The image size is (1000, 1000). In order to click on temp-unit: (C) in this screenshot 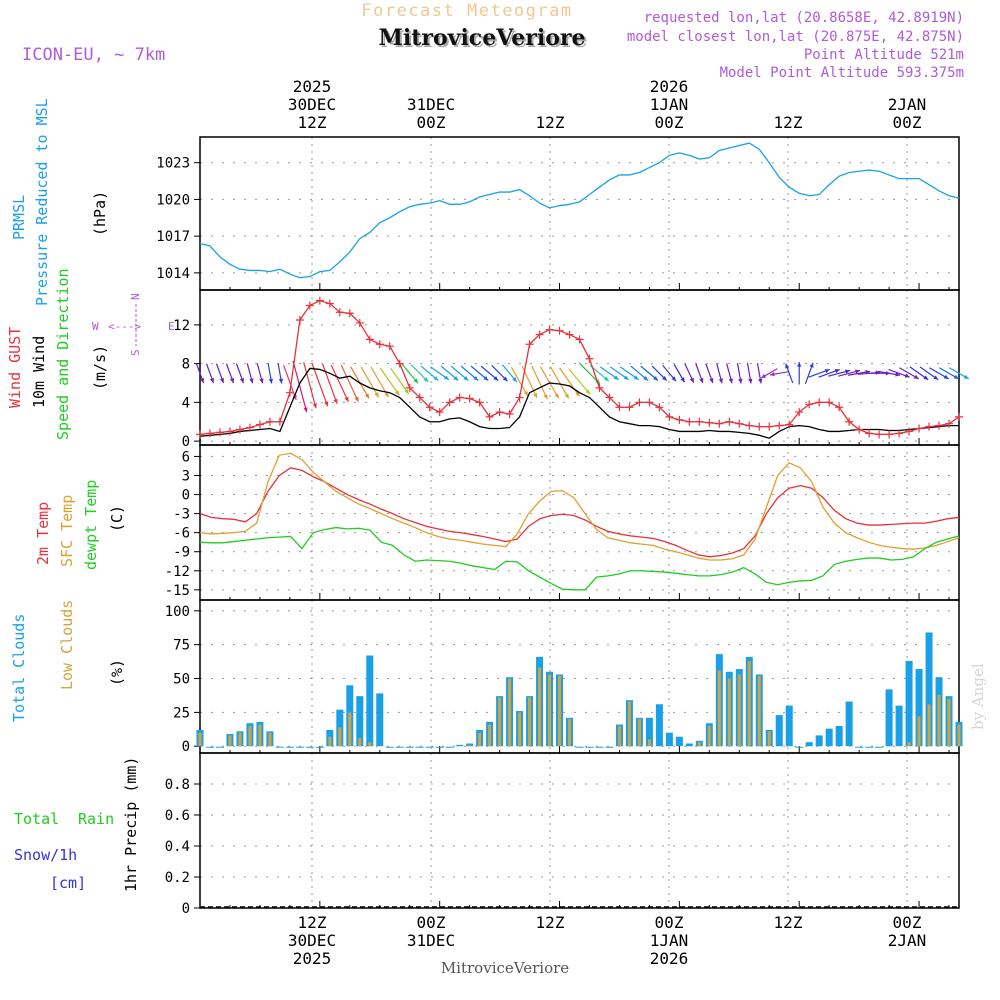, I will do `click(117, 518)`.